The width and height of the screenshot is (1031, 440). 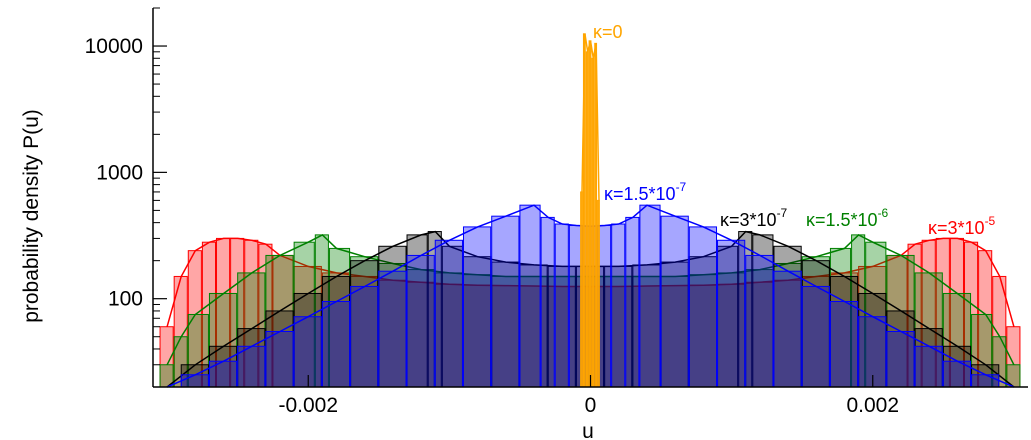 What do you see at coordinates (872, 405) in the screenshot?
I see `x-tick-label: 0.002` at bounding box center [872, 405].